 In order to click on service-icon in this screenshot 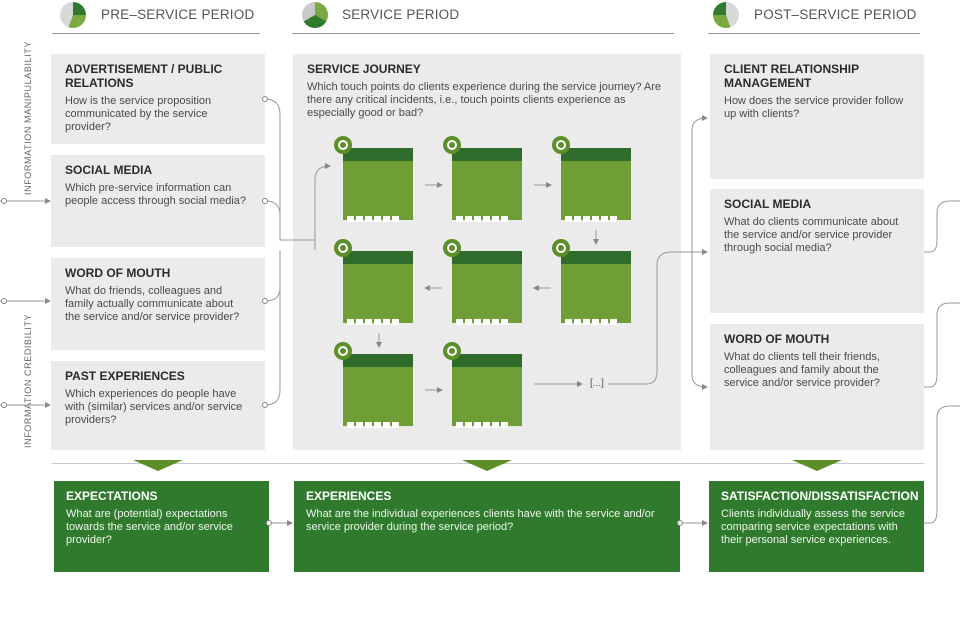, I will do `click(315, 15)`.